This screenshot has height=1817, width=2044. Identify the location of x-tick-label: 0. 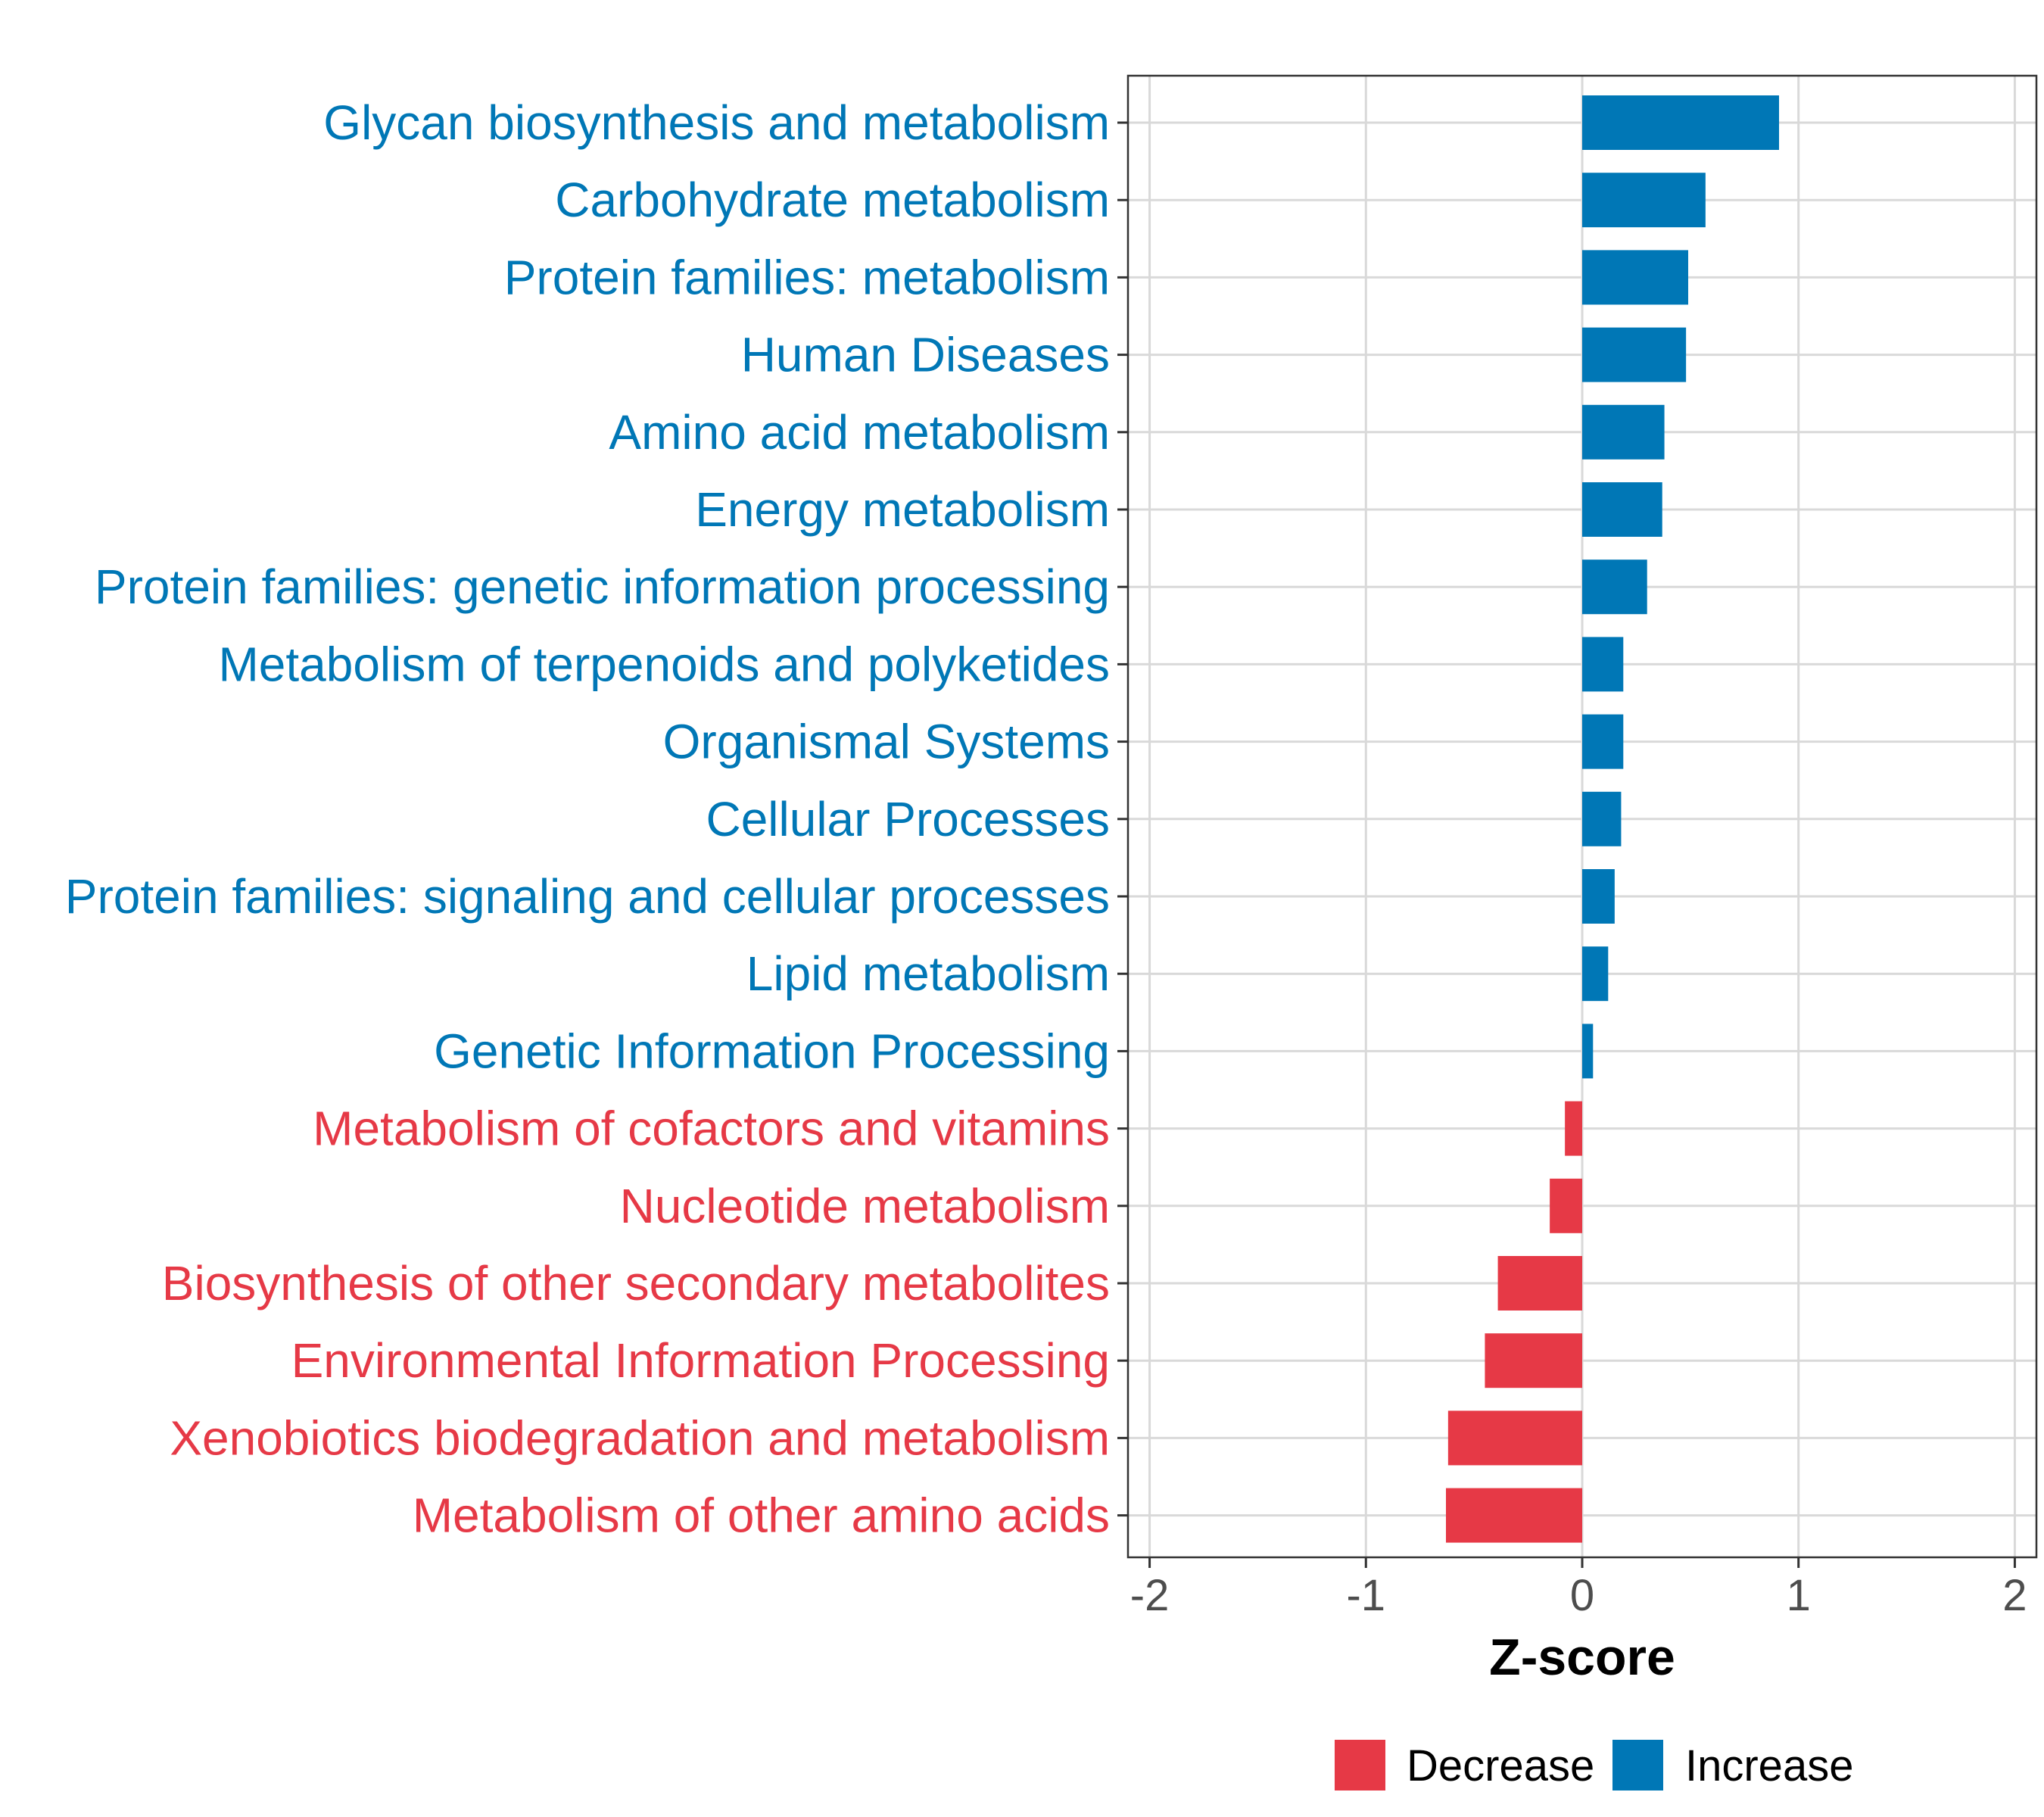
(1582, 1595).